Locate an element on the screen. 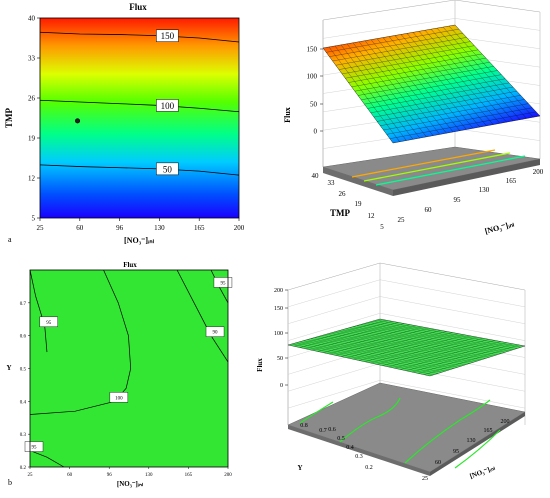  tmp-axis-label: TMP is located at coordinates (340, 213).